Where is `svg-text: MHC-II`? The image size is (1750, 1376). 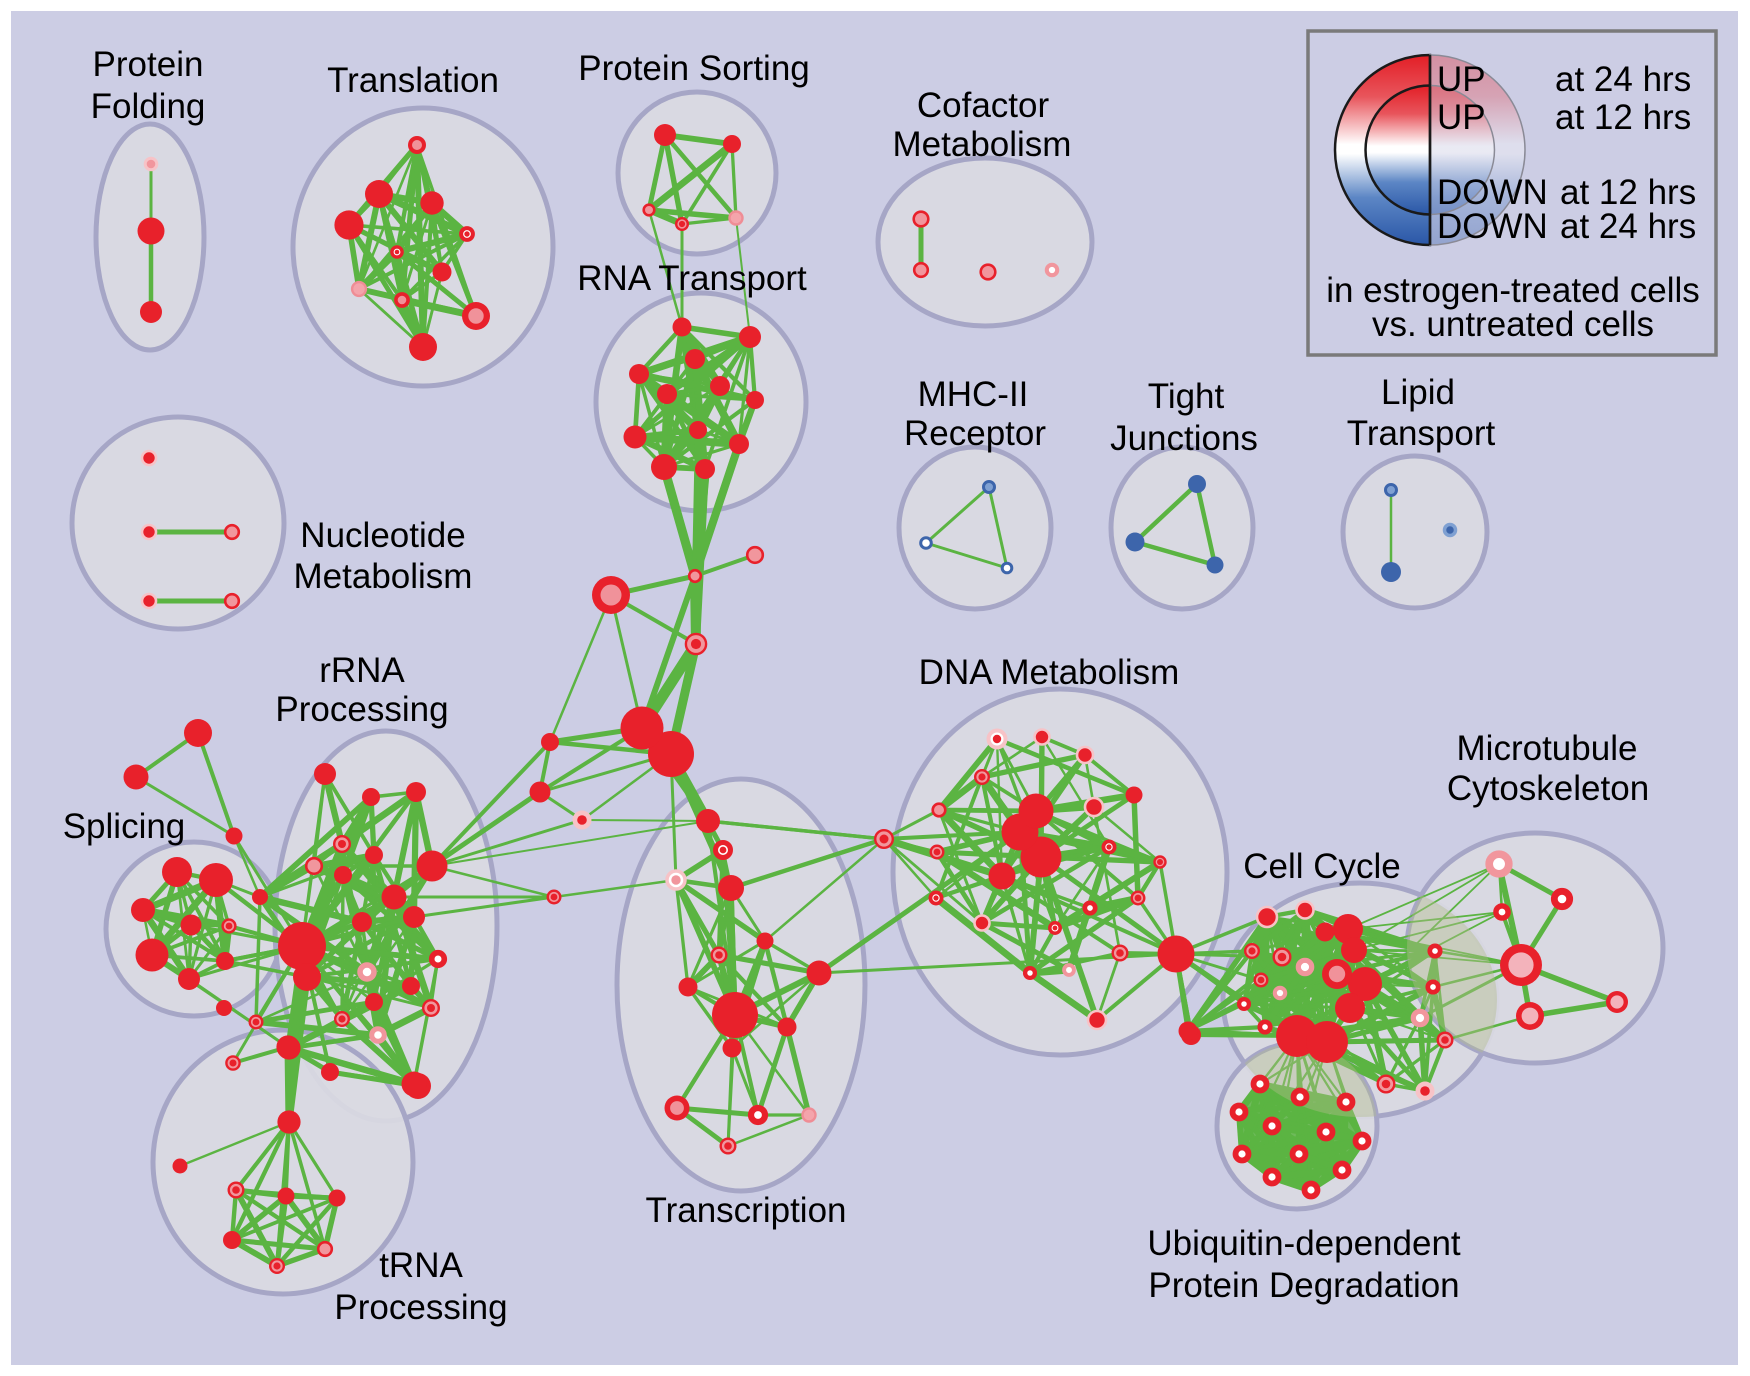 svg-text: MHC-II is located at coordinates (973, 394).